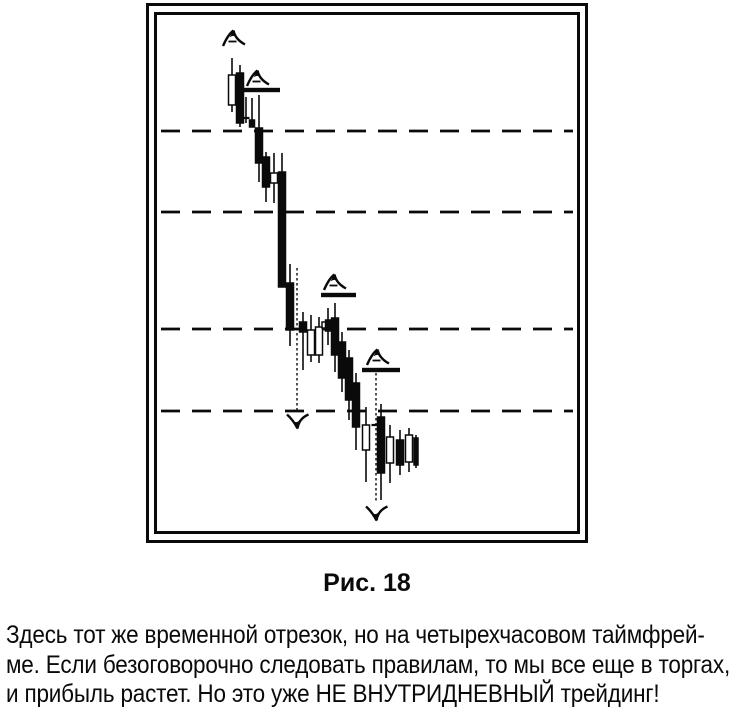 This screenshot has width=750, height=724. I want to click on figure-caption: Рис. 18, so click(367, 583).